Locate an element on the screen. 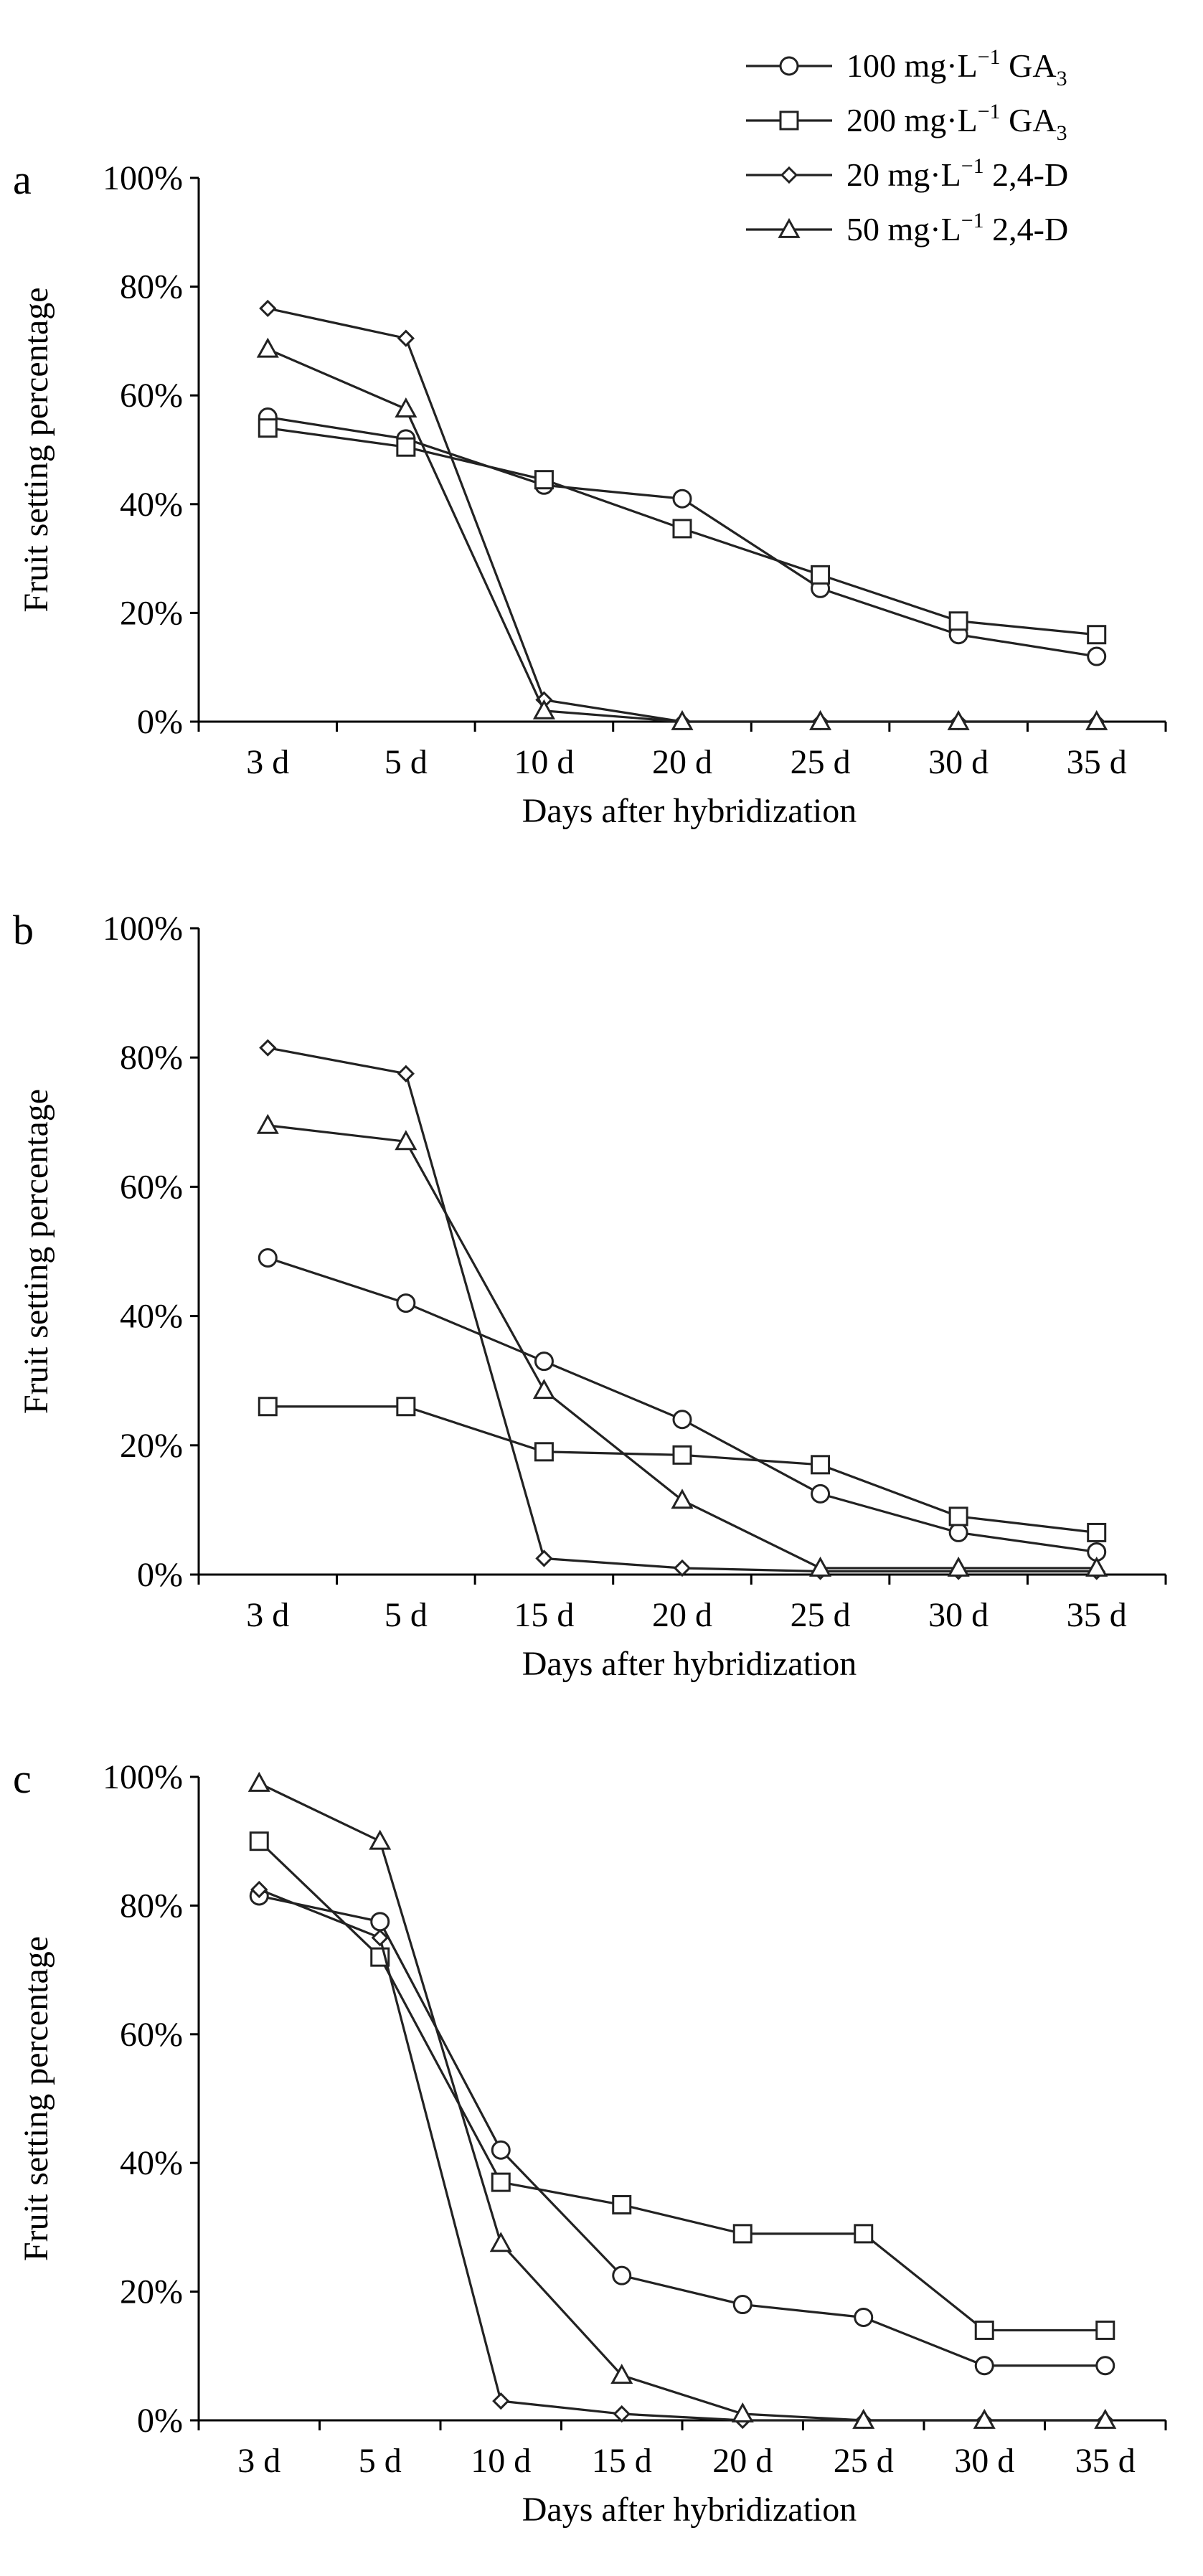 Image resolution: width=1203 pixels, height=2576 pixels. legend-item-diamond: 20 mg·L−1 2,4-D is located at coordinates (907, 173).